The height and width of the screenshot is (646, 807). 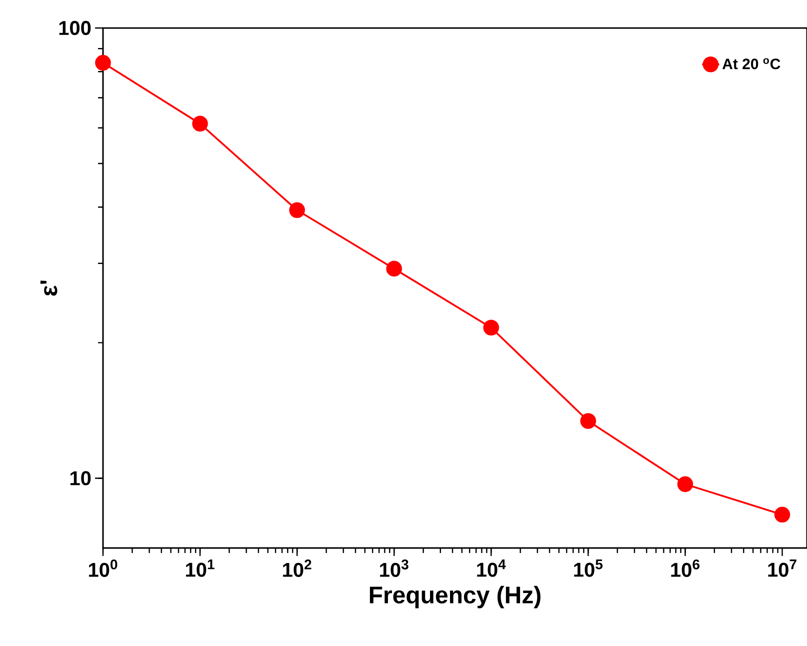 What do you see at coordinates (491, 568) in the screenshot?
I see `x-tick-label: 10$^{4}$` at bounding box center [491, 568].